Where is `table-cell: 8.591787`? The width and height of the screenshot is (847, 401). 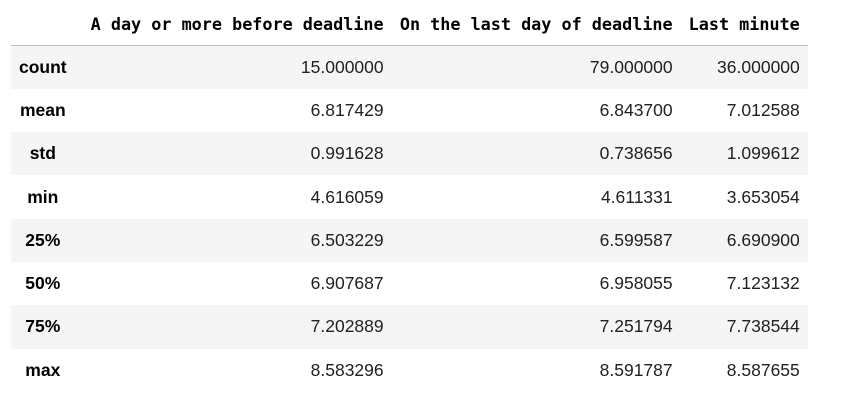
table-cell: 8.591787 is located at coordinates (636, 369).